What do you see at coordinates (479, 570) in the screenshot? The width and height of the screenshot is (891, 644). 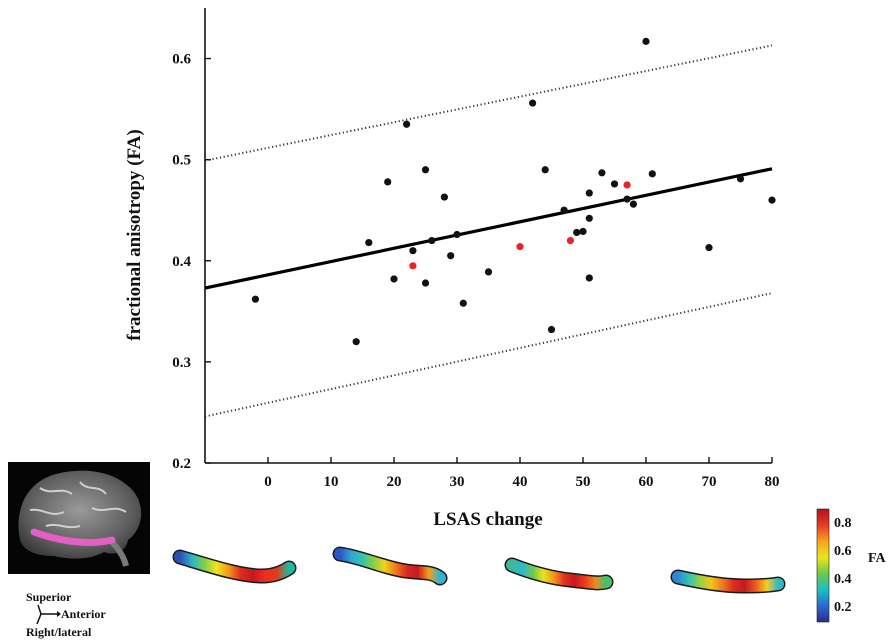 I see `tract-renderings` at bounding box center [479, 570].